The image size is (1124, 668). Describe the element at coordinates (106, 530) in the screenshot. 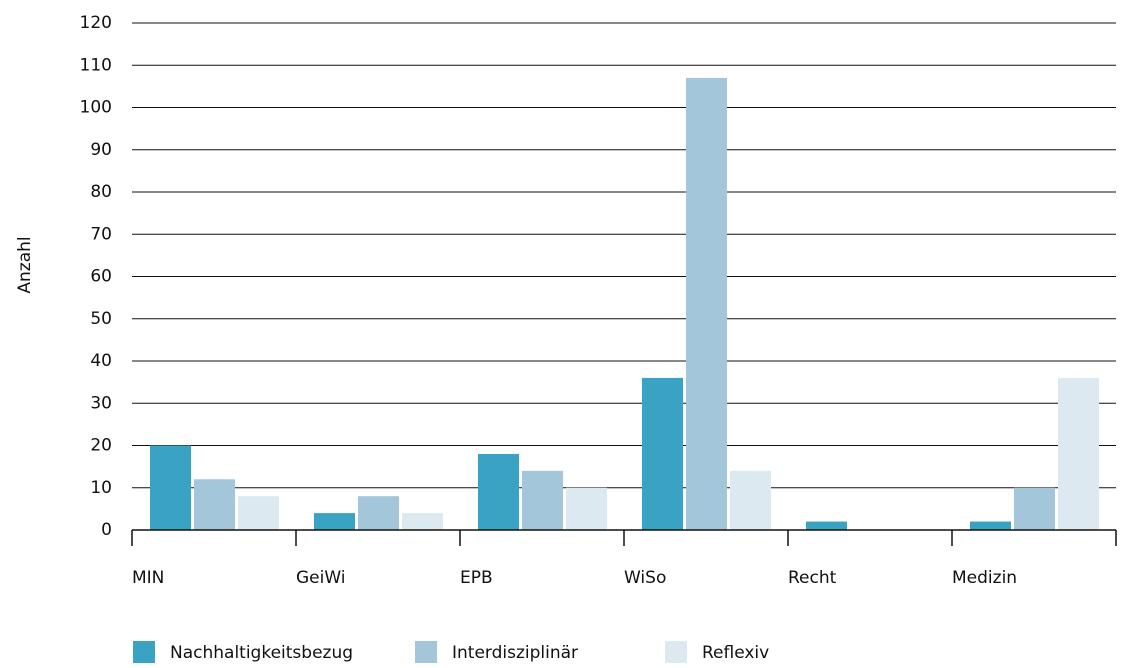

I see `y-tick-label: 0` at that location.